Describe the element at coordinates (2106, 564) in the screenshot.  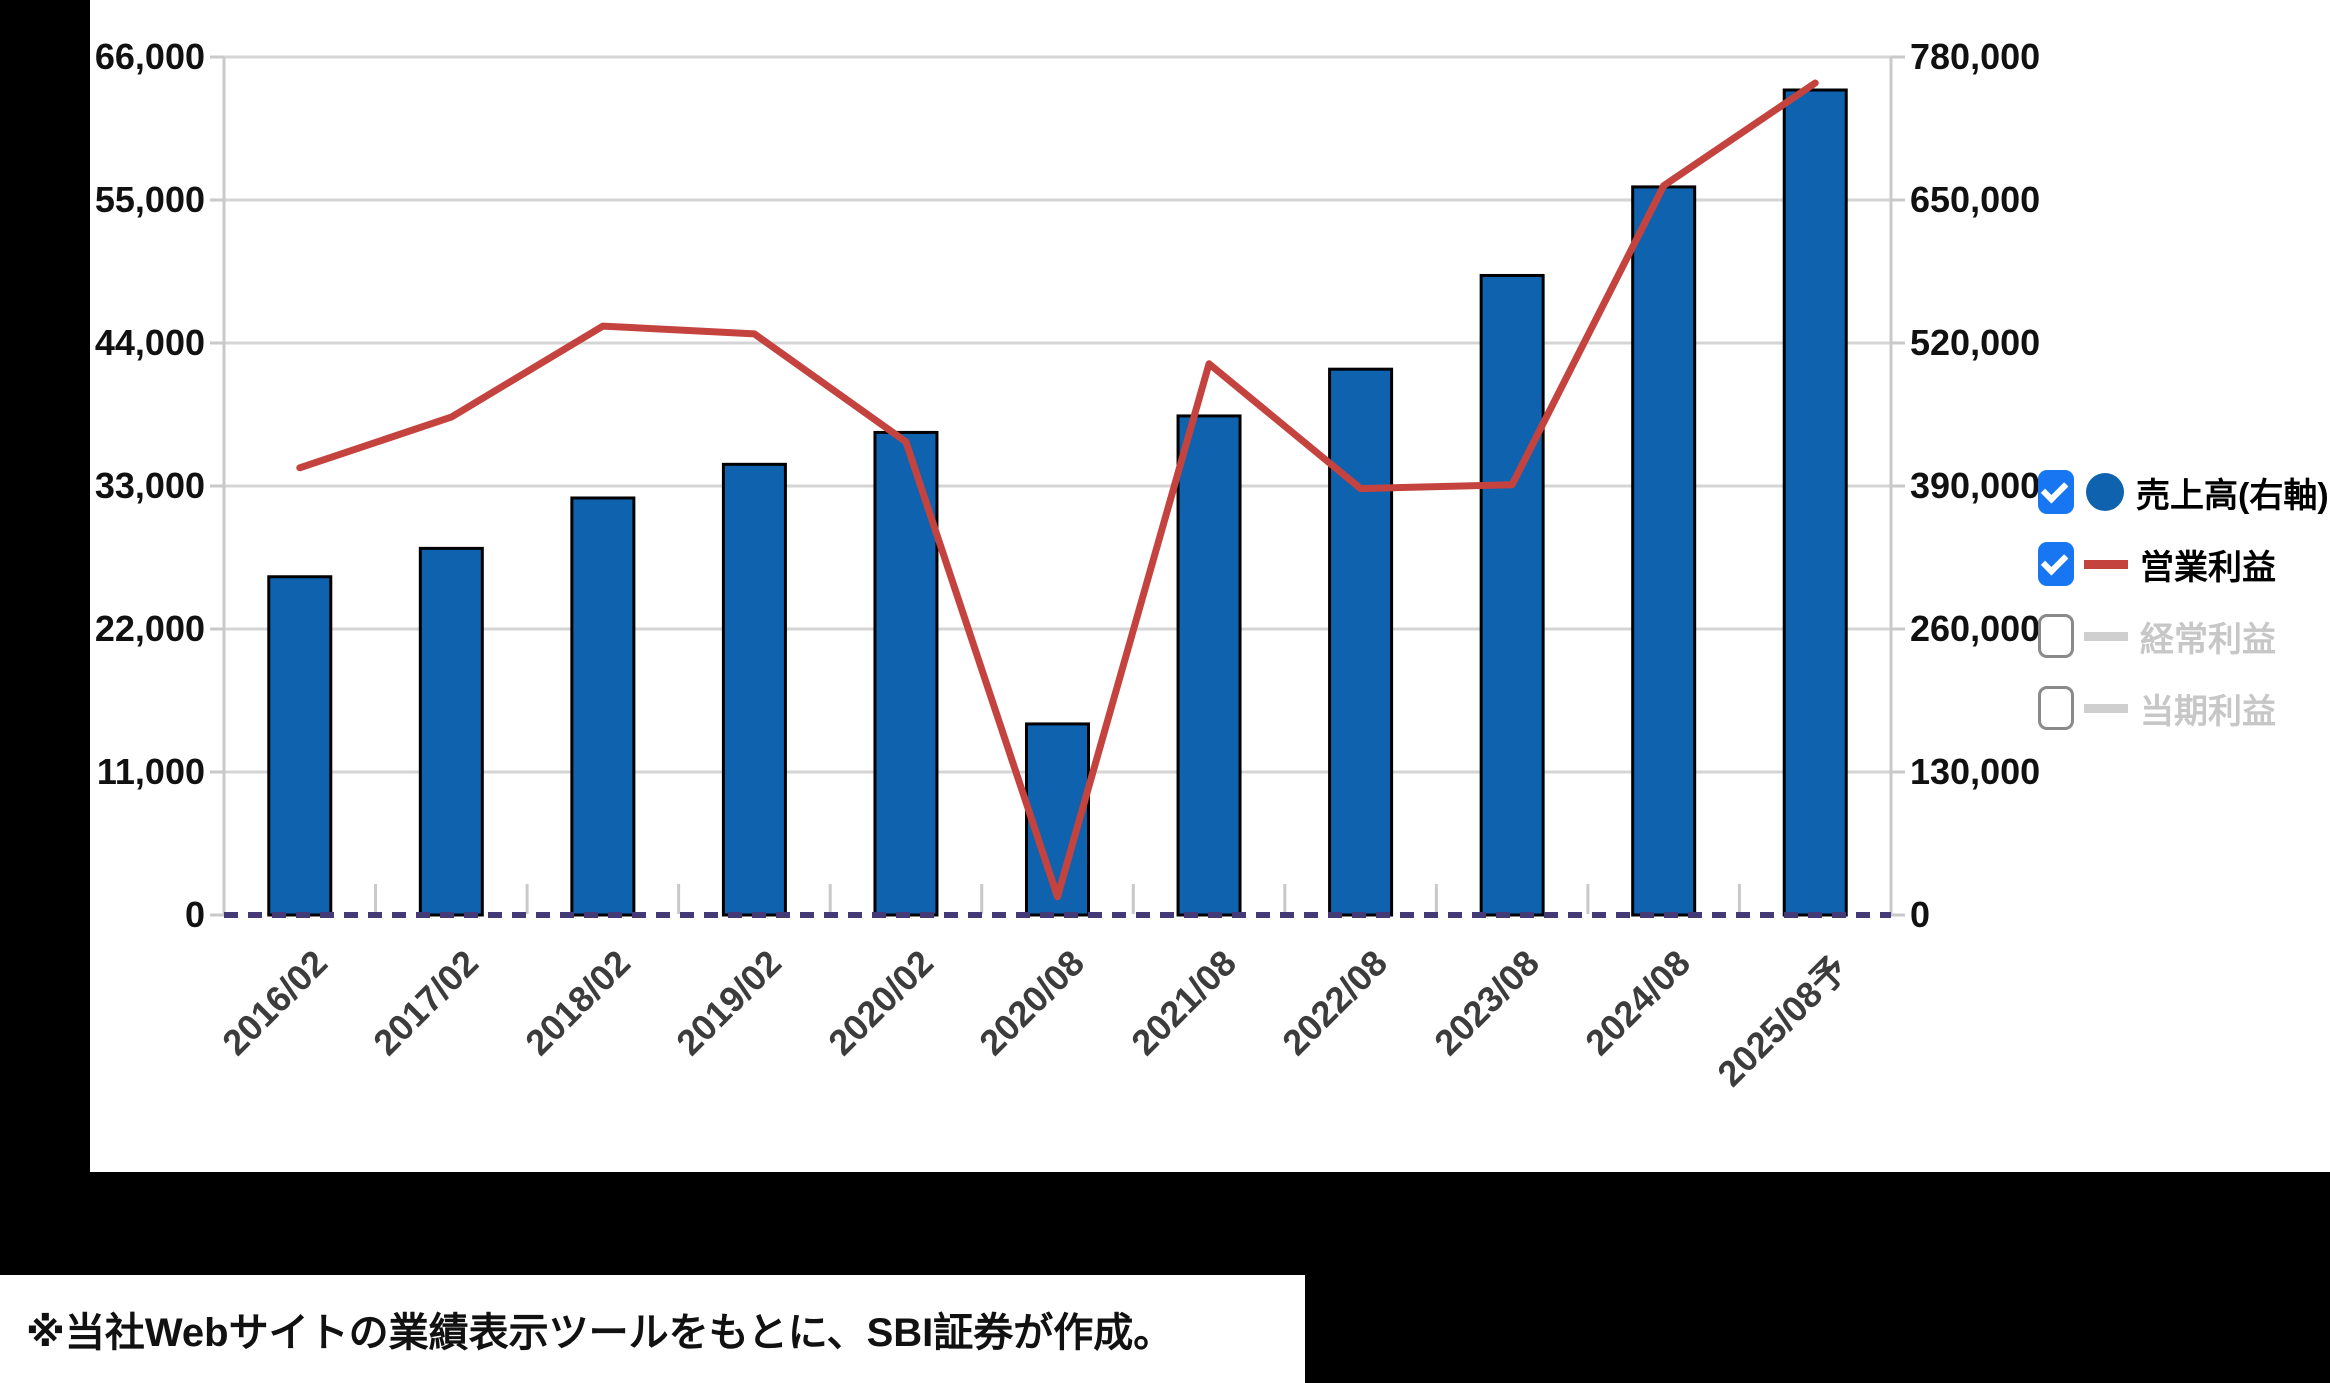
I see `operating-profit-marker-line-icon` at that location.